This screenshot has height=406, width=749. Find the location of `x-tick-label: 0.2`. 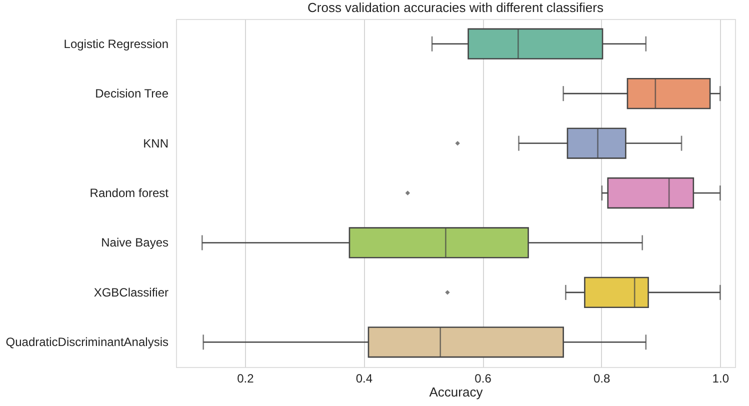

x-tick-label: 0.2 is located at coordinates (245, 379).